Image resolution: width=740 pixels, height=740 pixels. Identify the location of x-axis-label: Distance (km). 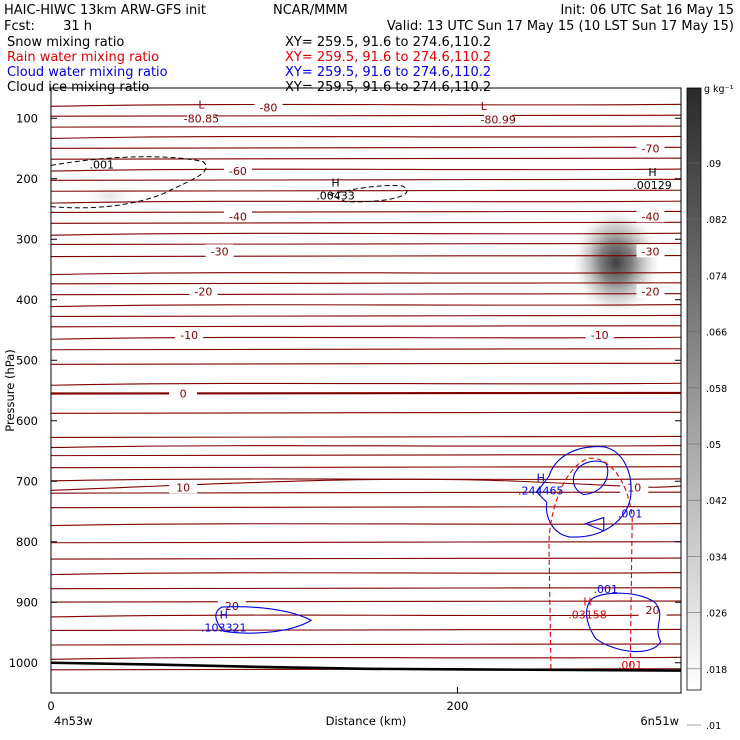
(366, 721).